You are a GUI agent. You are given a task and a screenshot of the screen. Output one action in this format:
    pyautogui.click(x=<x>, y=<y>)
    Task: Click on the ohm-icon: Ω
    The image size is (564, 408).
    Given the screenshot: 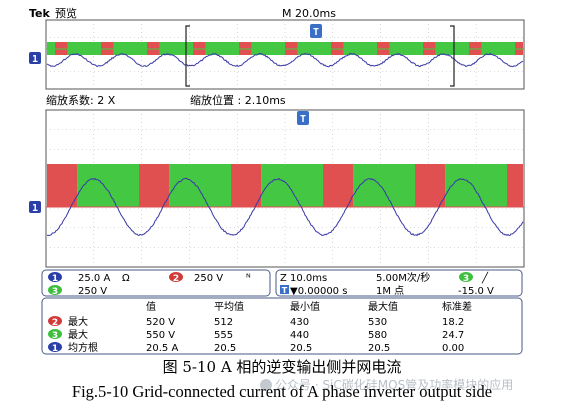 What is the action you would take?
    pyautogui.click(x=126, y=278)
    